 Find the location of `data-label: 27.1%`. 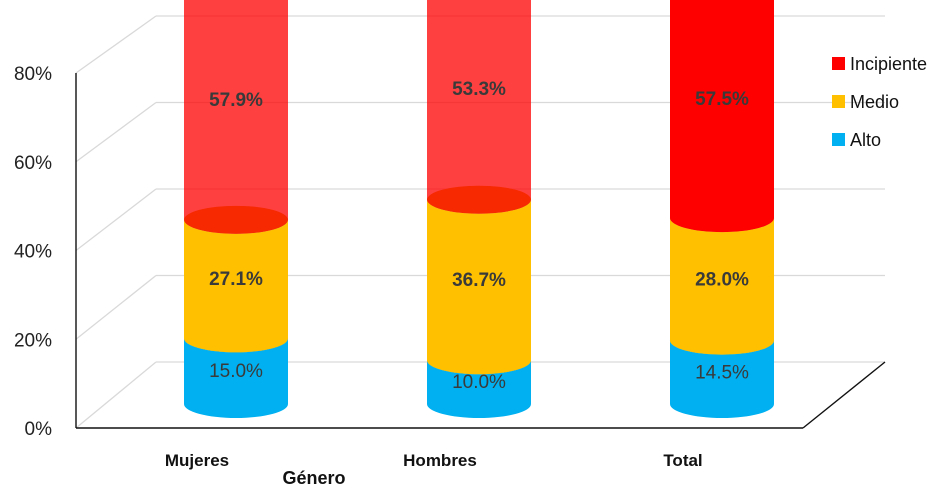

data-label: 27.1% is located at coordinates (236, 279).